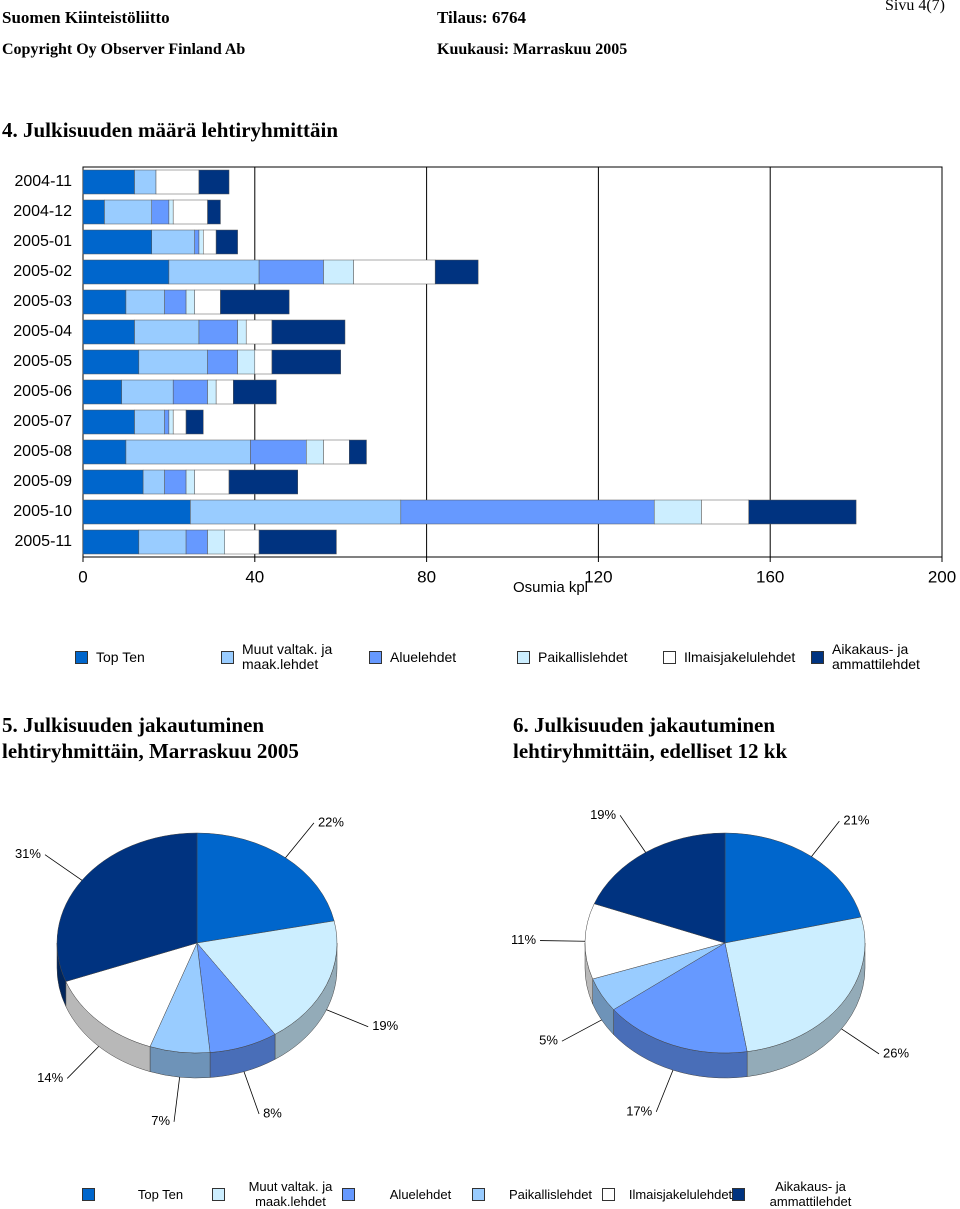  What do you see at coordinates (42, 511) in the screenshot?
I see `y-tick-label: 2005-10` at bounding box center [42, 511].